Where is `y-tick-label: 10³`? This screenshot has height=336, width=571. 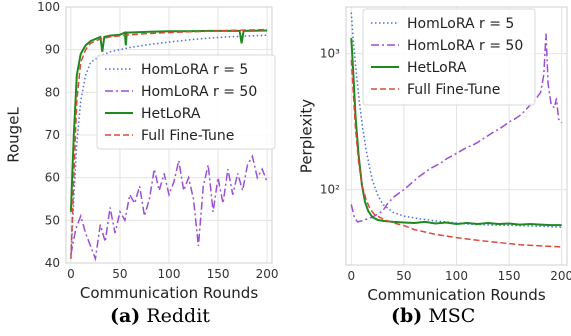
y-tick-label: 10³ is located at coordinates (330, 54).